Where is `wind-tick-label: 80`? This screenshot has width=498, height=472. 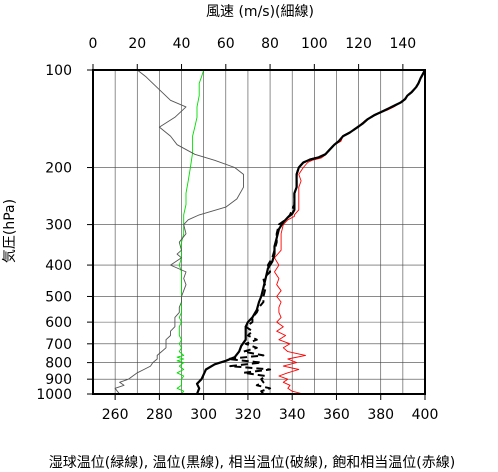
wind-tick-label: 80 is located at coordinates (270, 44).